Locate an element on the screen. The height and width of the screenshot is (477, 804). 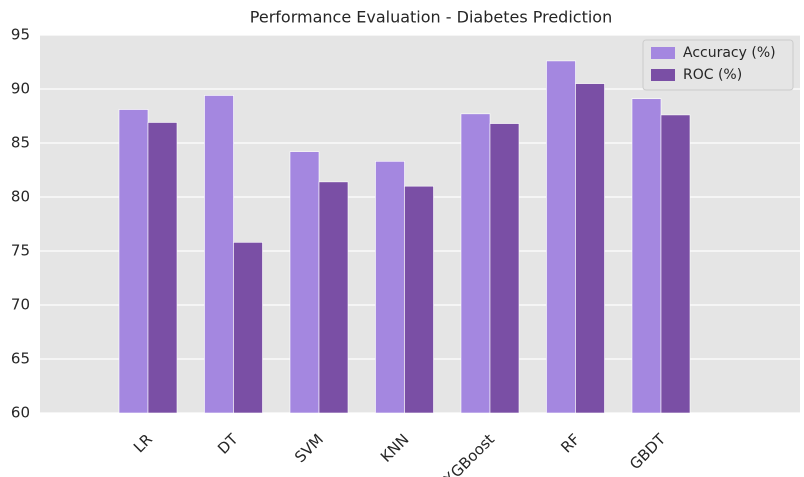
legend-label: Accuracy (%) is located at coordinates (729, 53).